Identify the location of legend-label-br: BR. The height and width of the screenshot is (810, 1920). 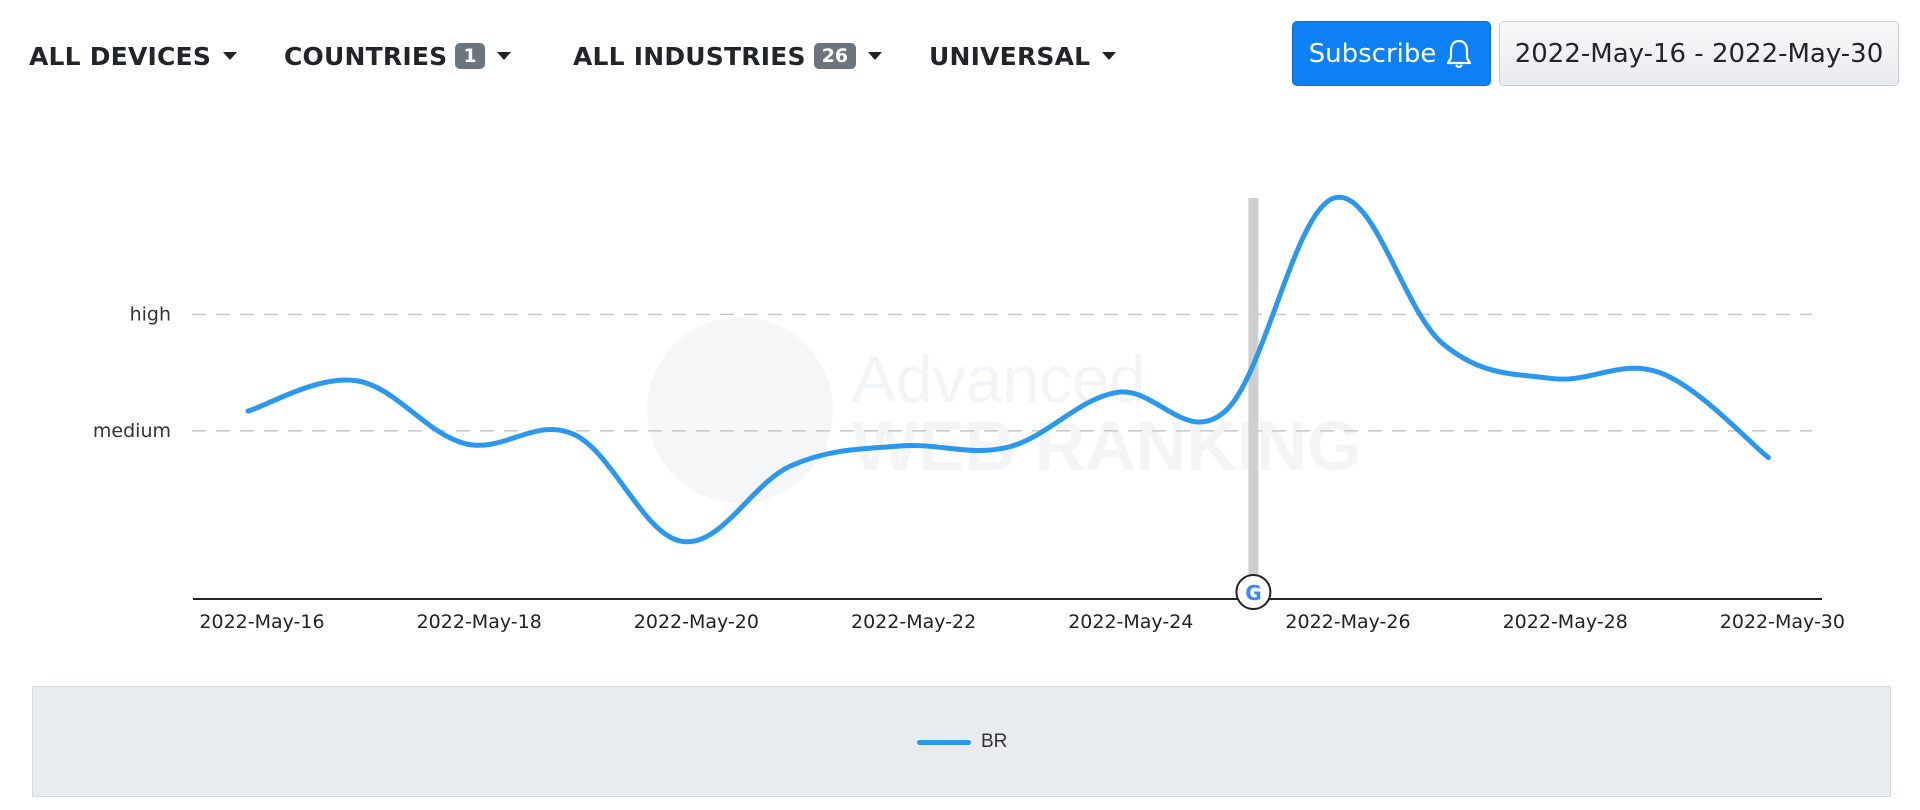
(994, 741).